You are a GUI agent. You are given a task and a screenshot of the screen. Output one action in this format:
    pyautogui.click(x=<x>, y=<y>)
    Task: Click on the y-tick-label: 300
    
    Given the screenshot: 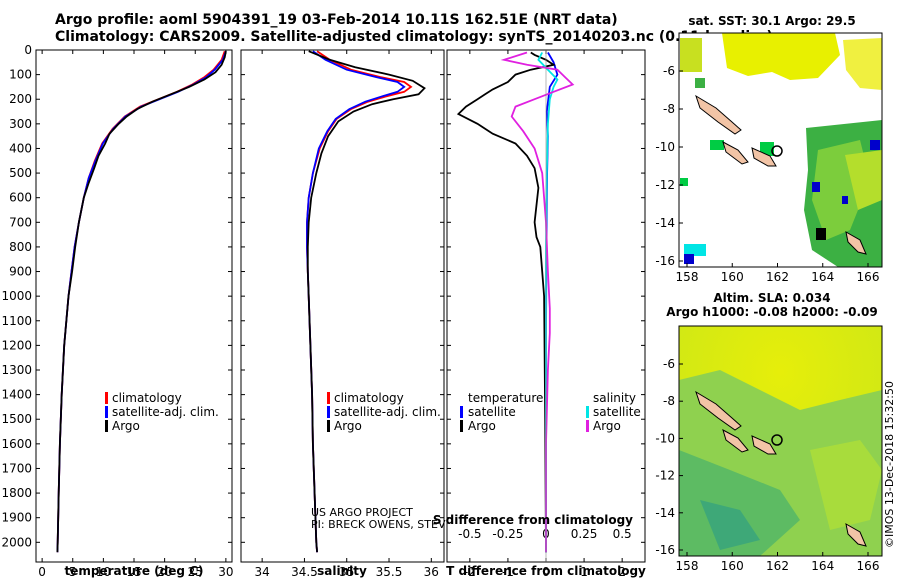 What is the action you would take?
    pyautogui.click(x=20, y=124)
    